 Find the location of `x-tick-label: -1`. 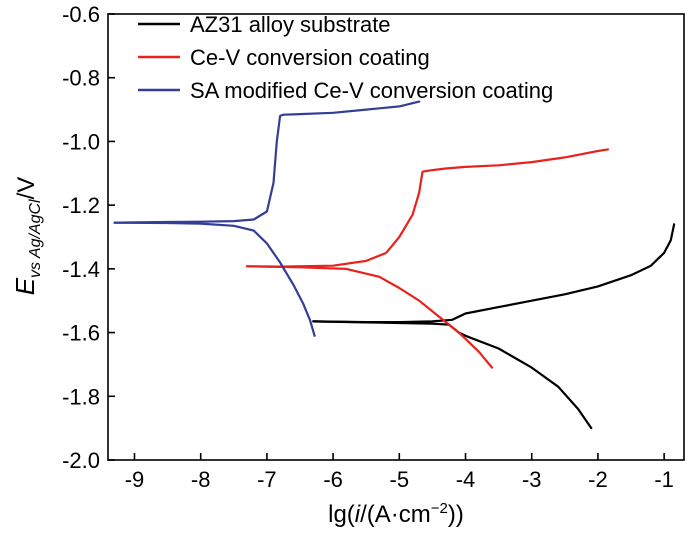

x-tick-label: -1 is located at coordinates (664, 479).